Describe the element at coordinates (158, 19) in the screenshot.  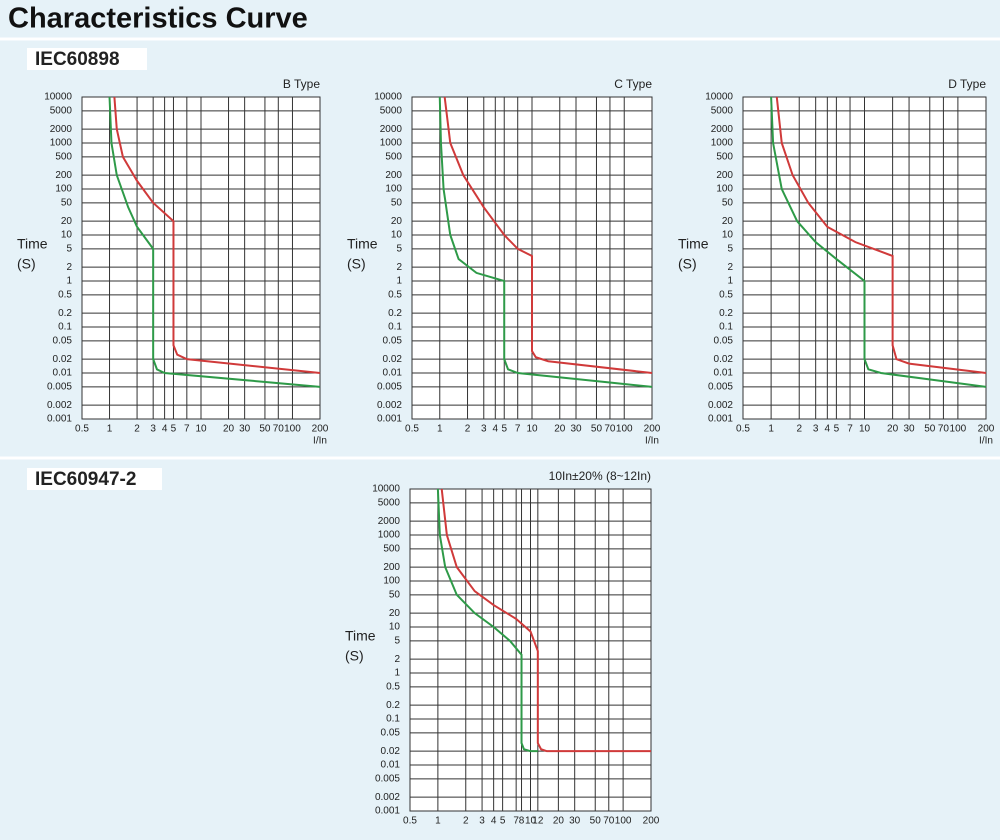
I see `page-title: Characteristics Curve` at that location.